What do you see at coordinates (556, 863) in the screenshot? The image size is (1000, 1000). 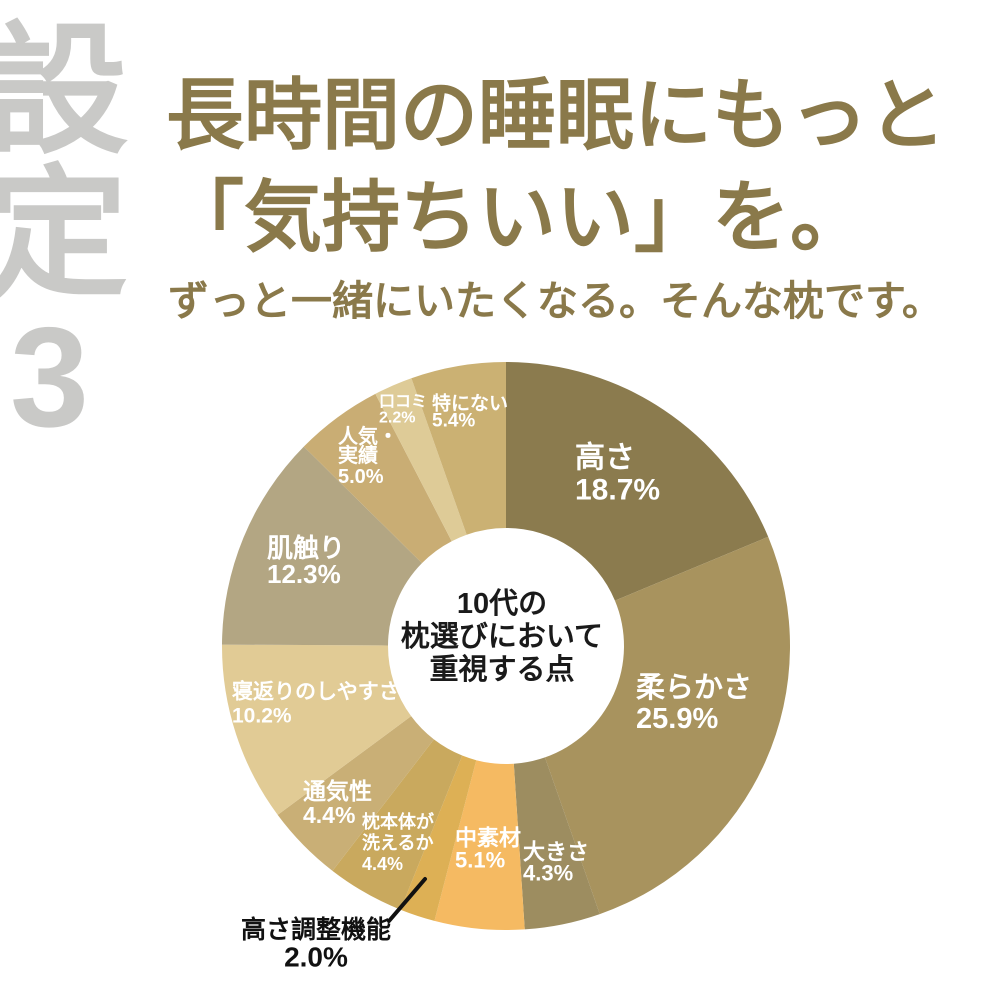 I see `slice-label-3: 大きさ 4.3%` at bounding box center [556, 863].